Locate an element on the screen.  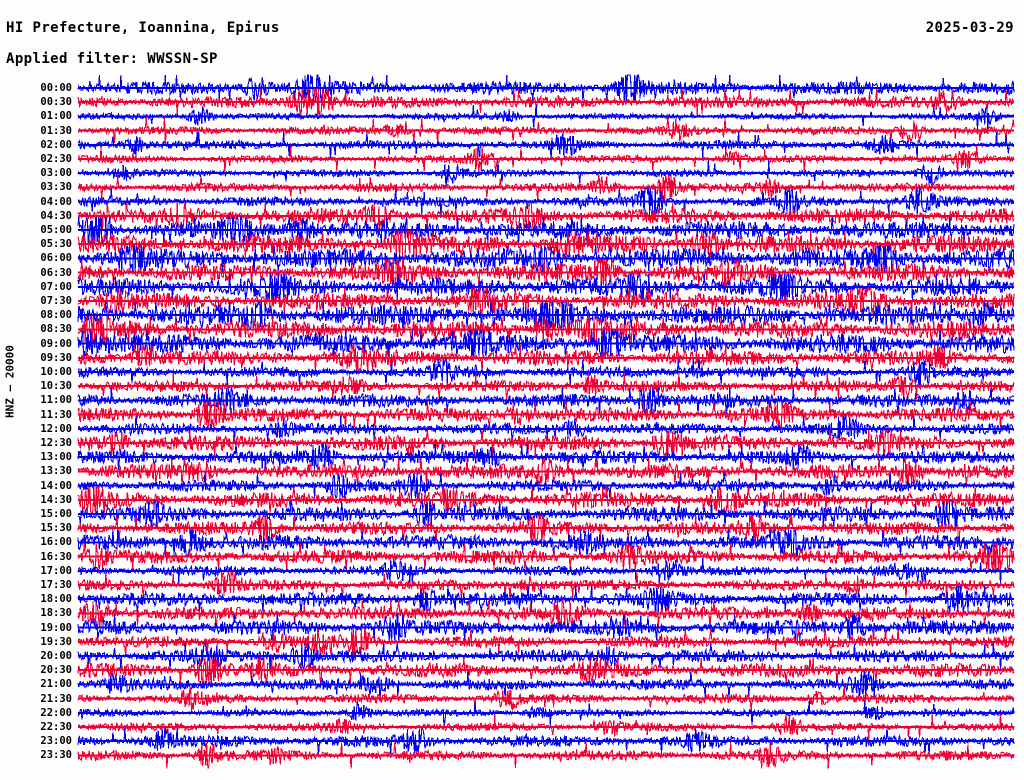
time-label: 02:30 is located at coordinates (56, 159).